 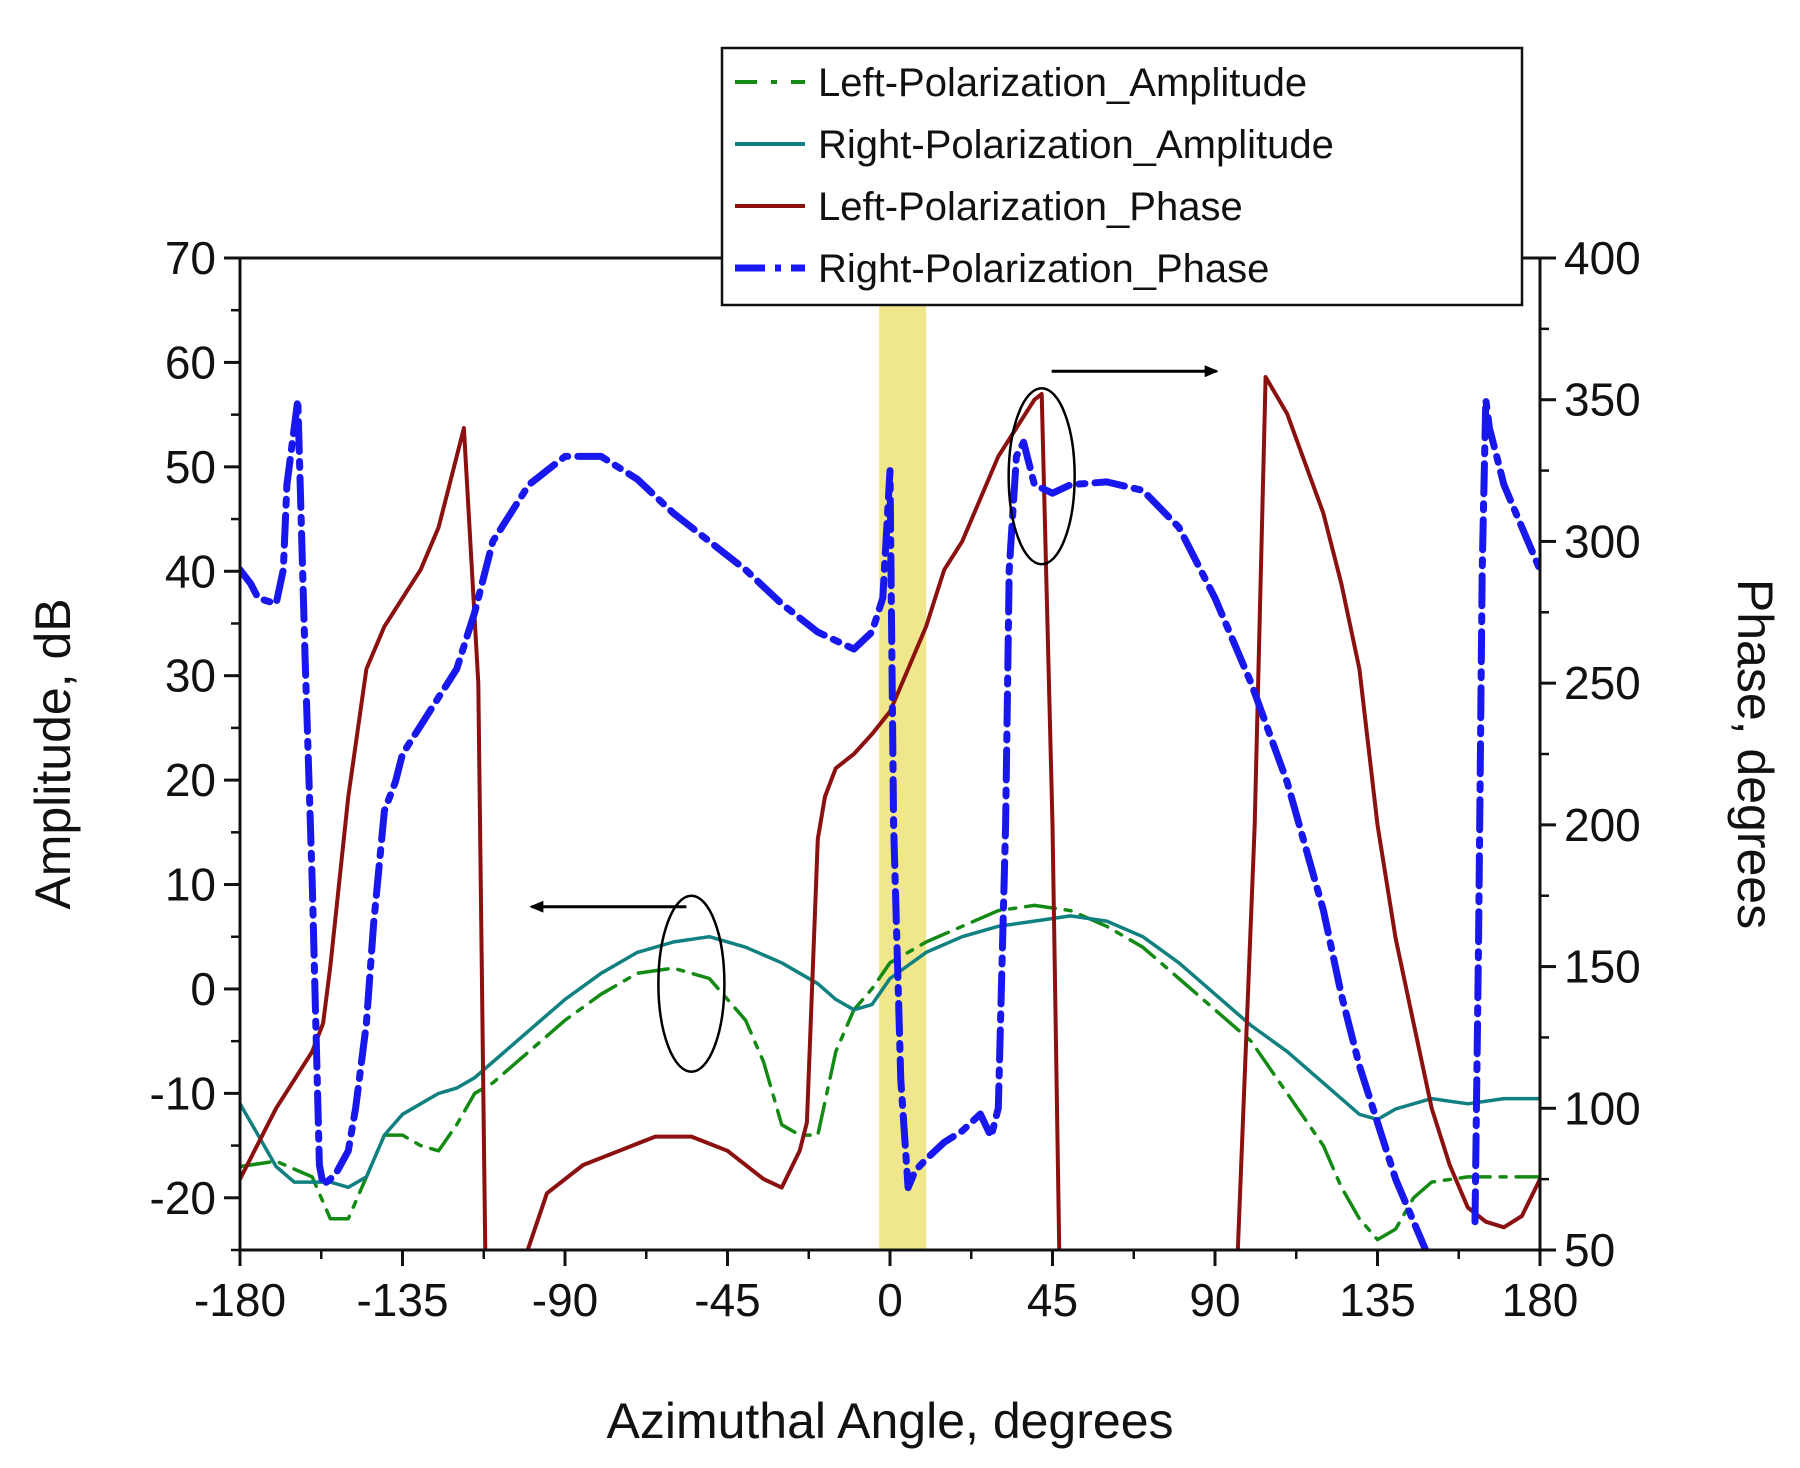 I want to click on y2-tick-label: 350, so click(x=1602, y=400).